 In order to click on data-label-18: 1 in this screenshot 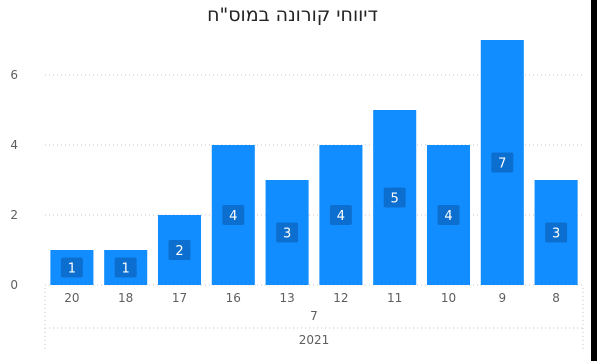, I will do `click(126, 269)`.